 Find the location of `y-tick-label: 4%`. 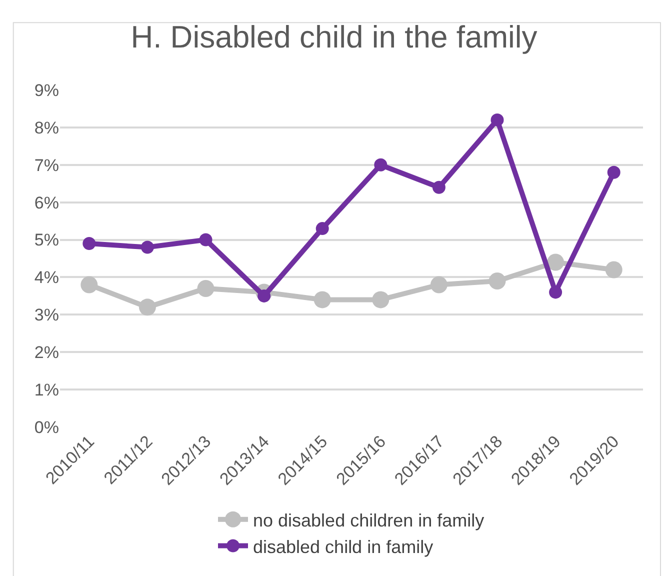

y-tick-label: 4% is located at coordinates (46, 278).